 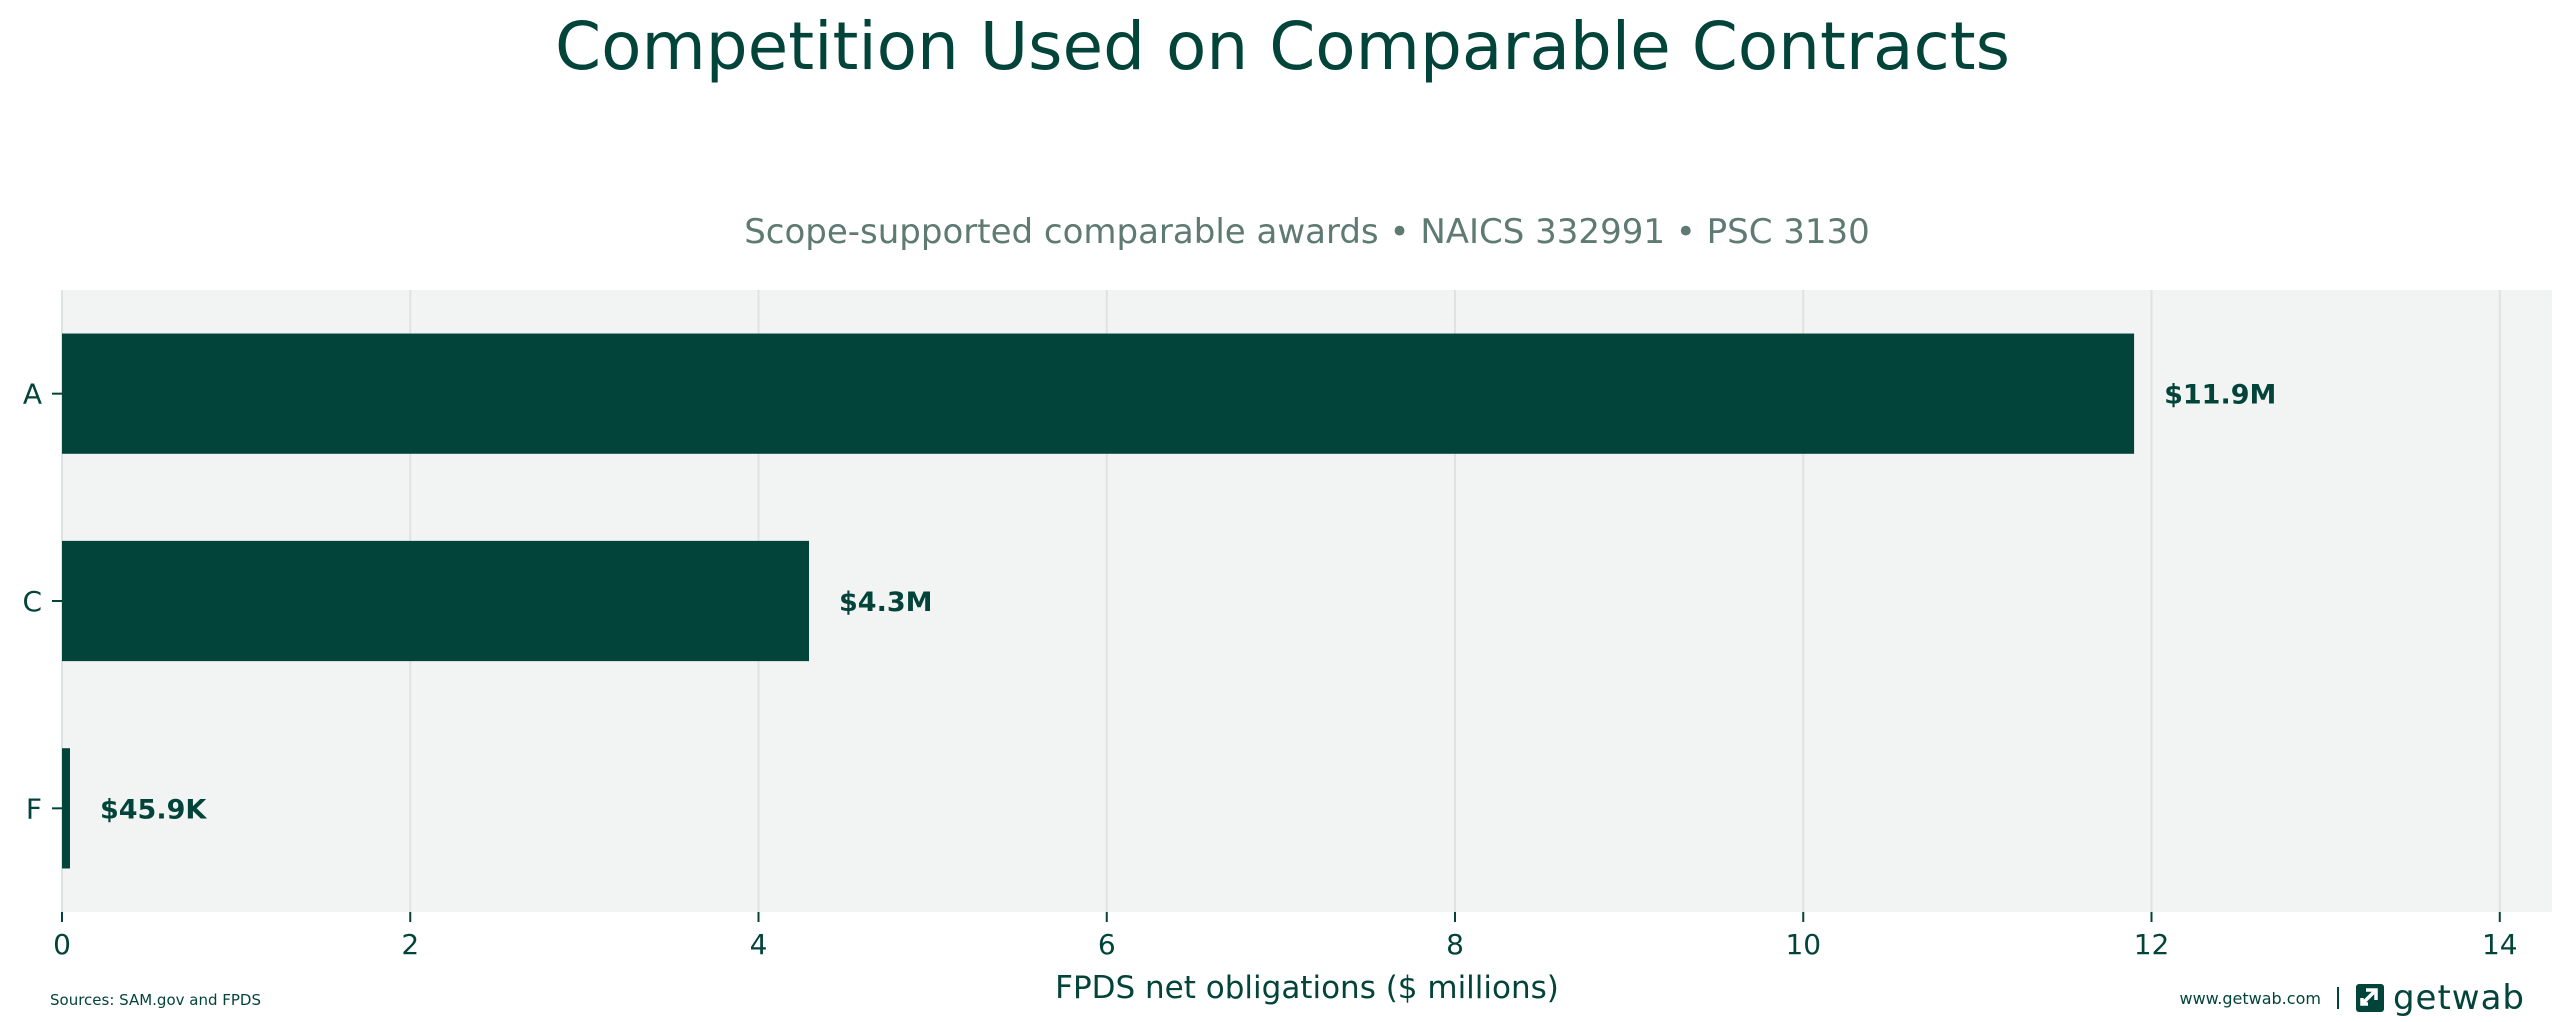 I want to click on chart-title: Competition Used on Comparable Contracts, so click(x=1282, y=46).